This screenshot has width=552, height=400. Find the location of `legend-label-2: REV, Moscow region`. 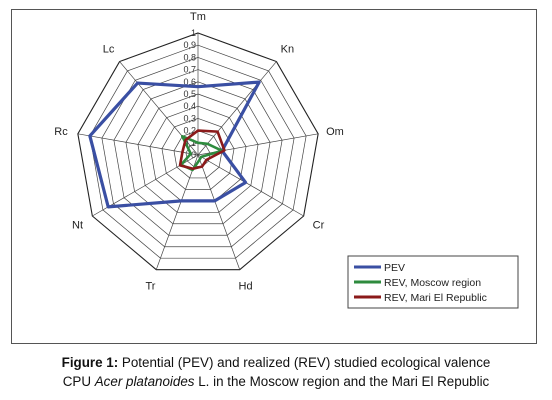

legend-label-2: REV, Moscow region is located at coordinates (432, 283).